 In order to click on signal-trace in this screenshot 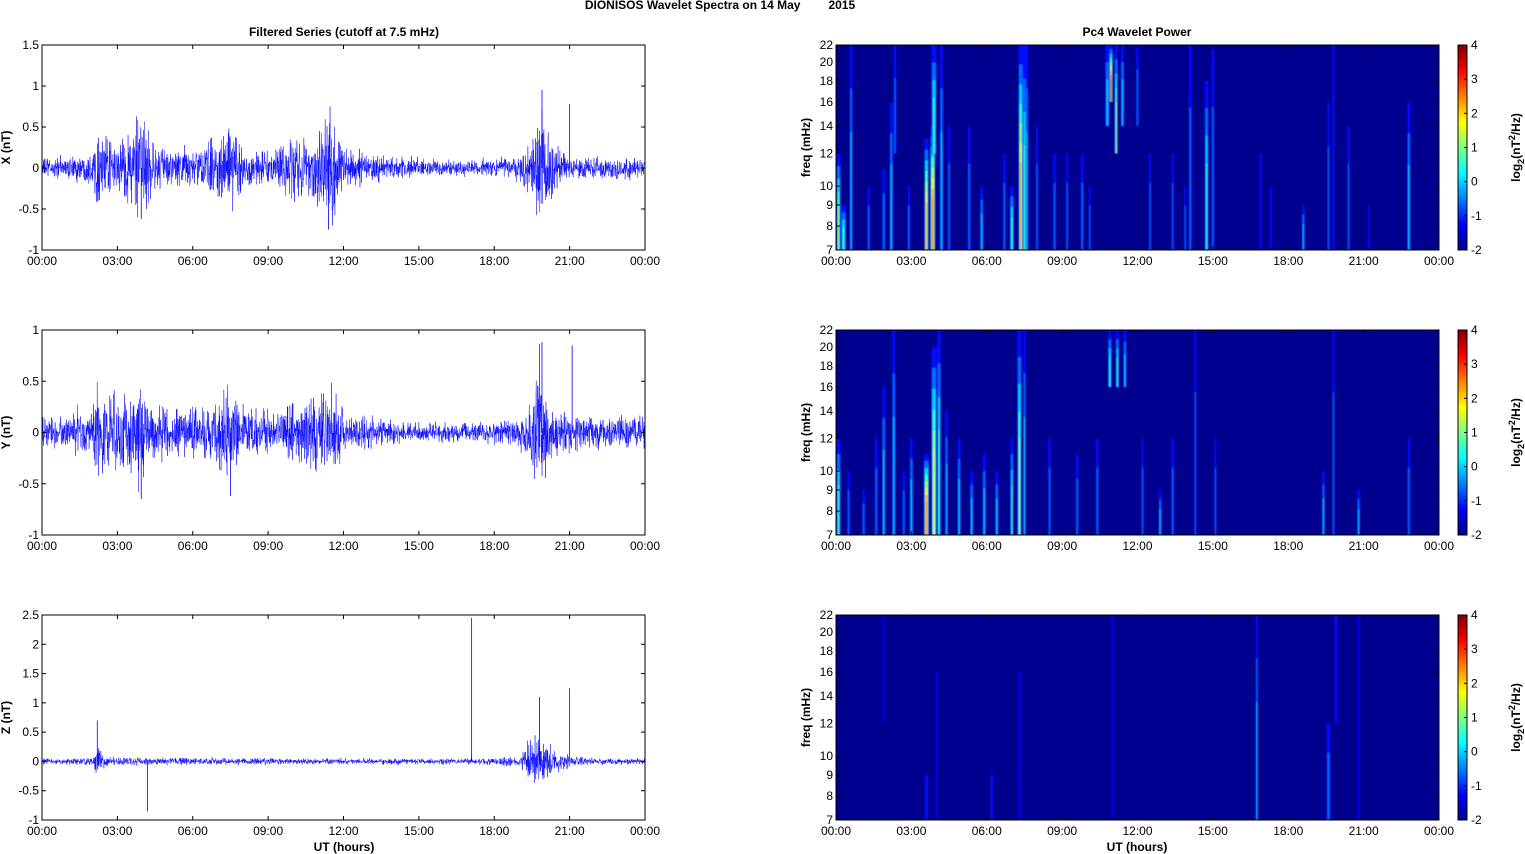, I will do `click(343, 759)`.